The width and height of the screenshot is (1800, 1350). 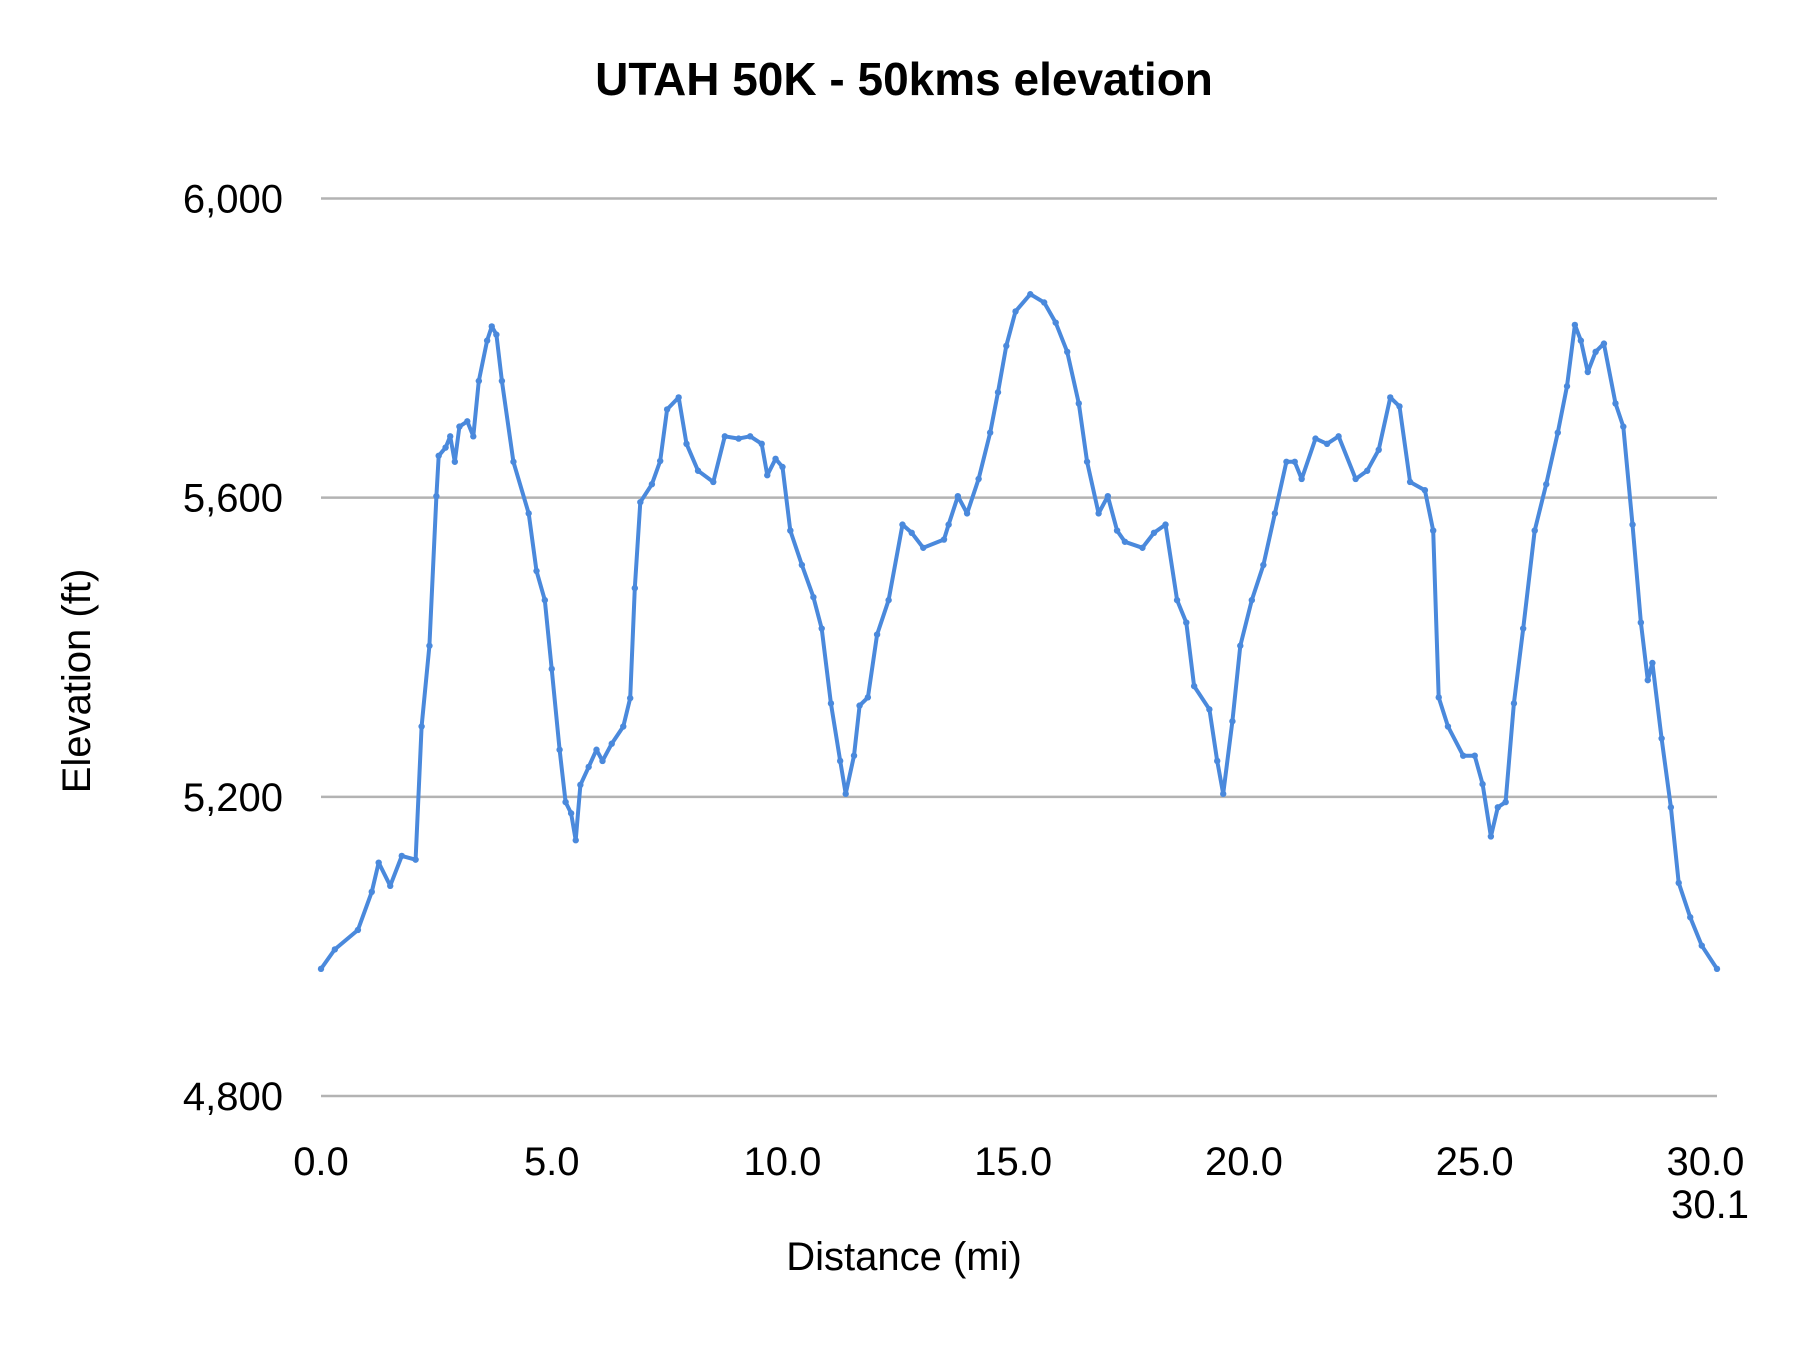 I want to click on x-axis-title: Distance (mi), so click(x=904, y=1257).